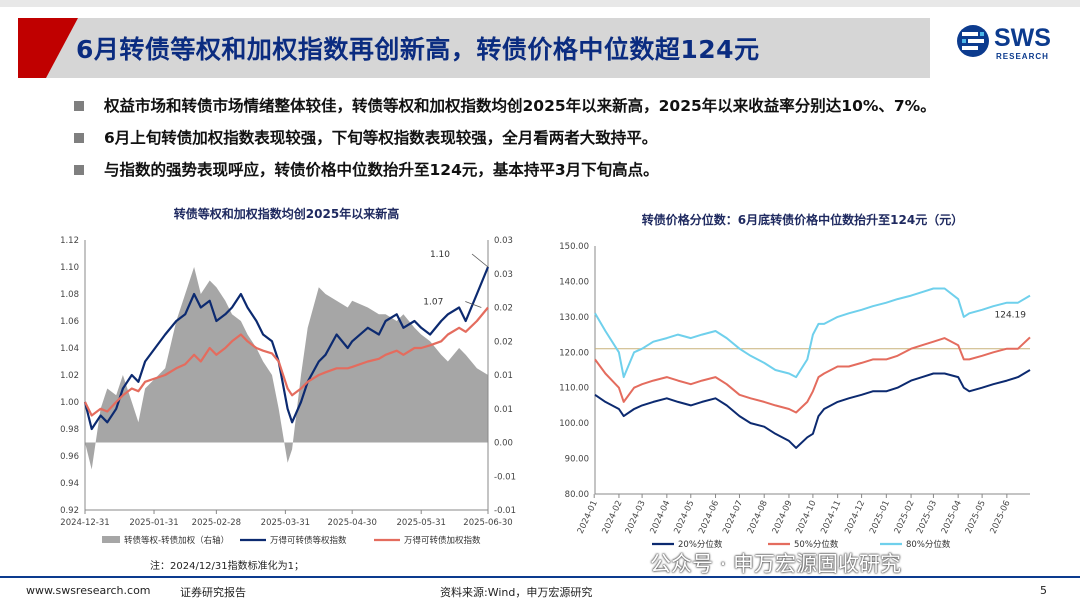 The image size is (1080, 608). I want to click on y-tick-label: 1.10, so click(69, 268).